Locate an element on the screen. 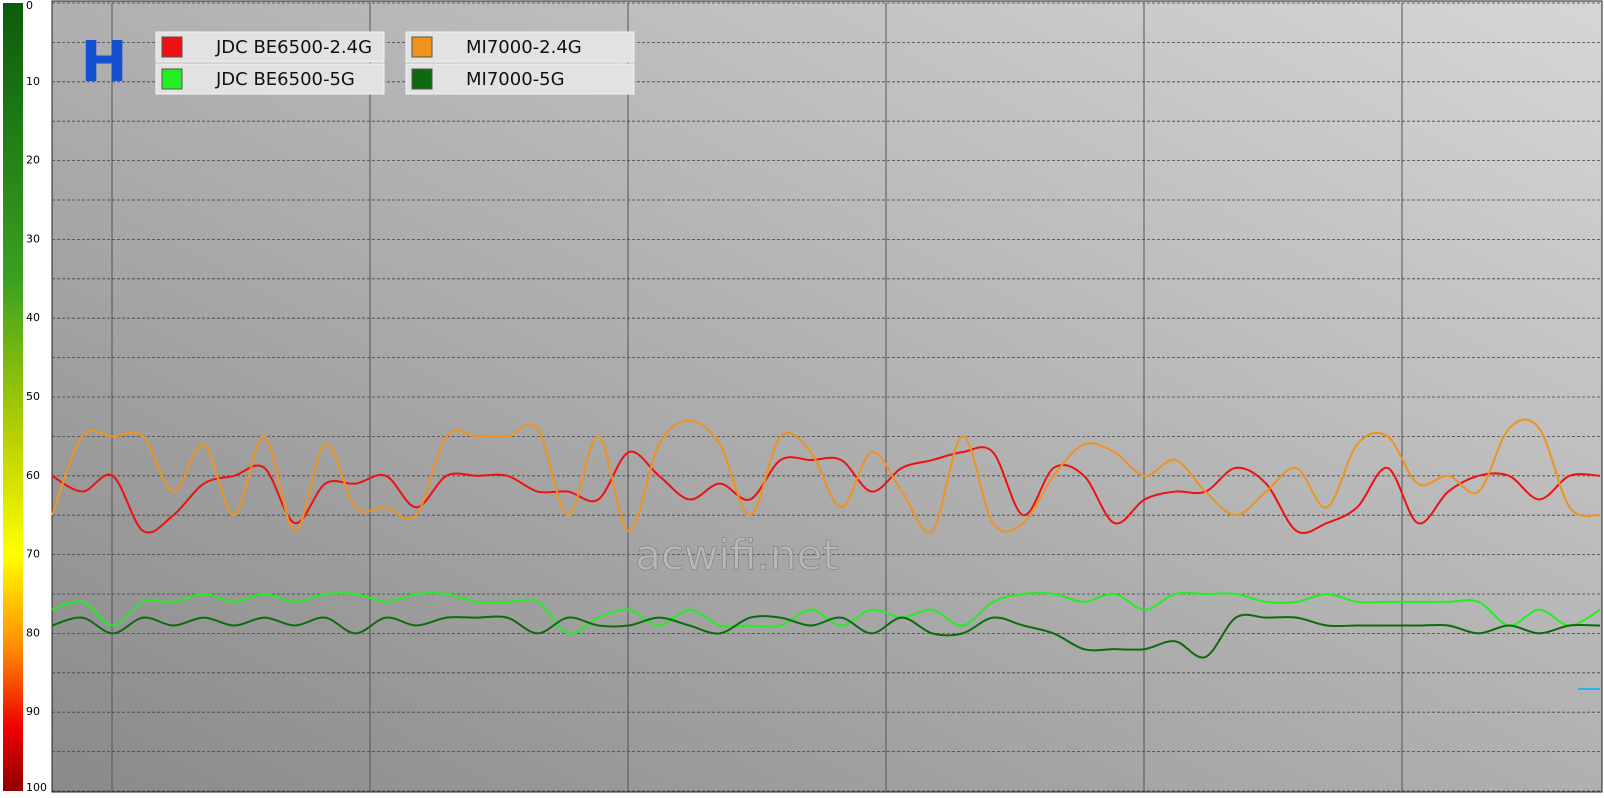 Image resolution: width=1604 pixels, height=798 pixels. y-tick-label: 100 is located at coordinates (36, 787).